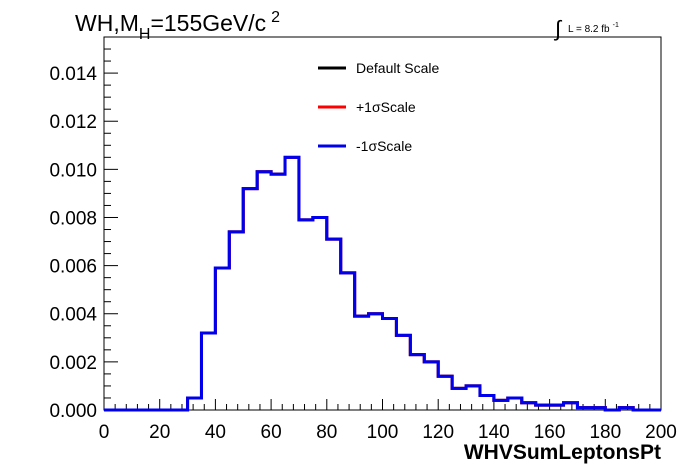 This screenshot has height=472, width=696. What do you see at coordinates (384, 146) in the screenshot?
I see `legend-label: -1σScale` at bounding box center [384, 146].